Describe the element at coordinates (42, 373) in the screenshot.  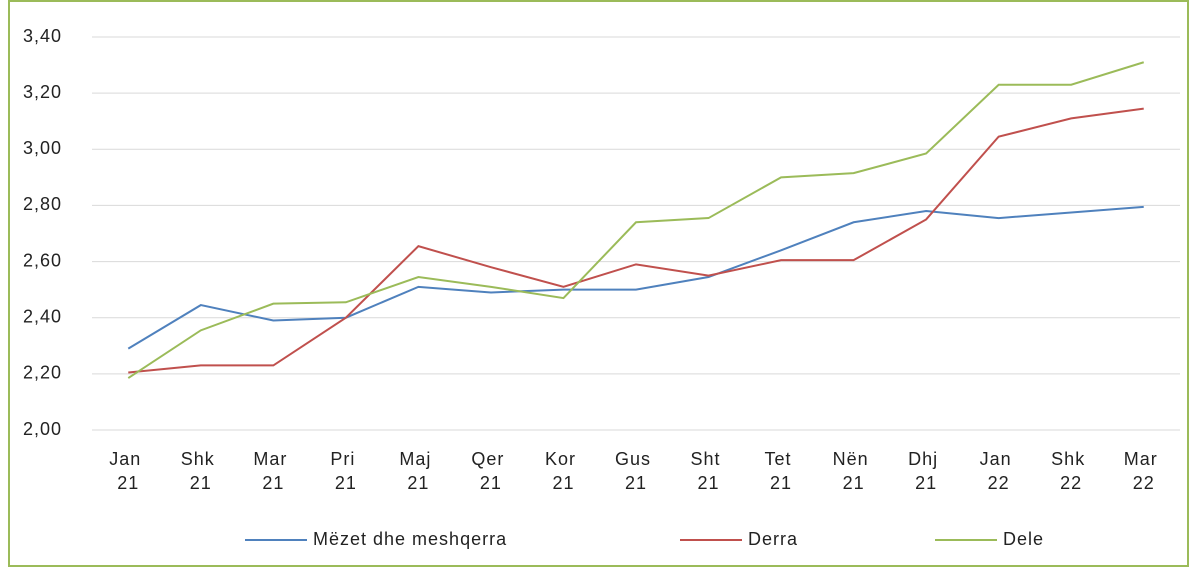
I see `y-tick-label: 2,20` at that location.